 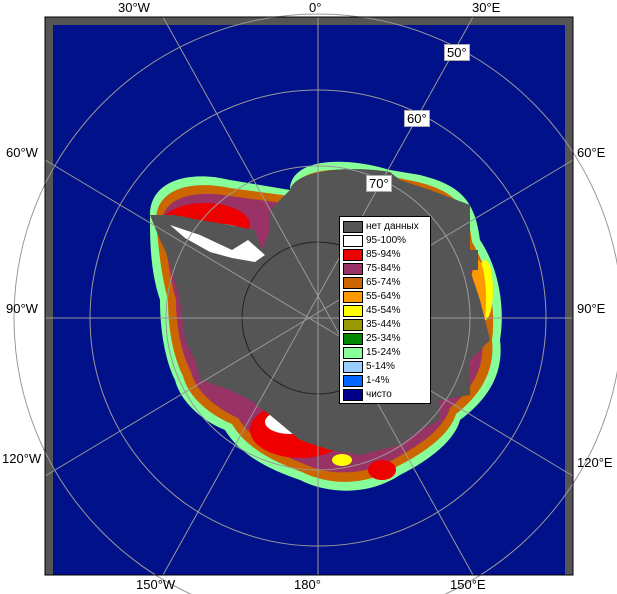 I want to click on legend-item: 25-34%, so click(x=371, y=338).